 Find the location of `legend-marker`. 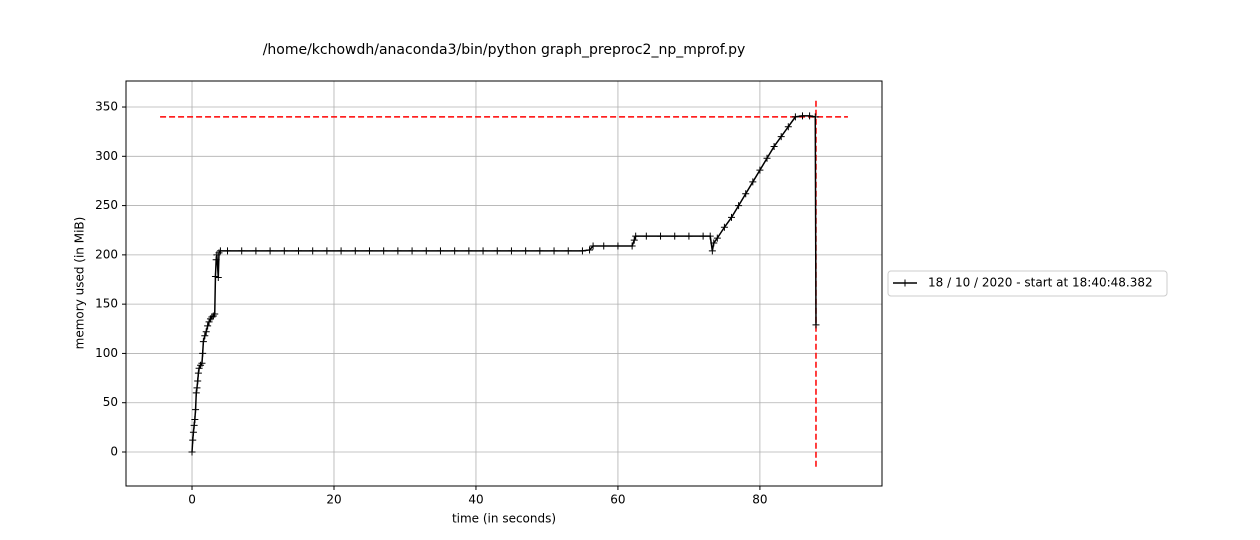

legend-marker is located at coordinates (905, 283).